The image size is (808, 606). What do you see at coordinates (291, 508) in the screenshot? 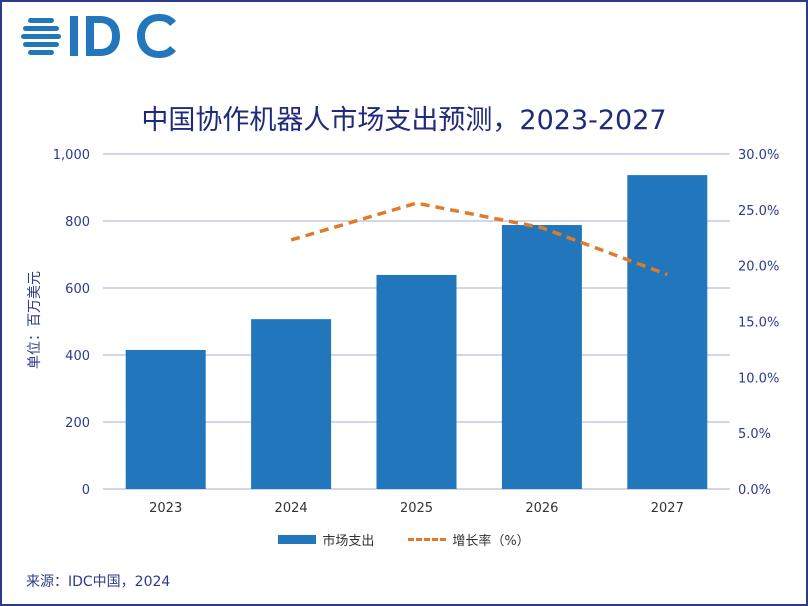
I see `x-tick-label: 2024` at bounding box center [291, 508].